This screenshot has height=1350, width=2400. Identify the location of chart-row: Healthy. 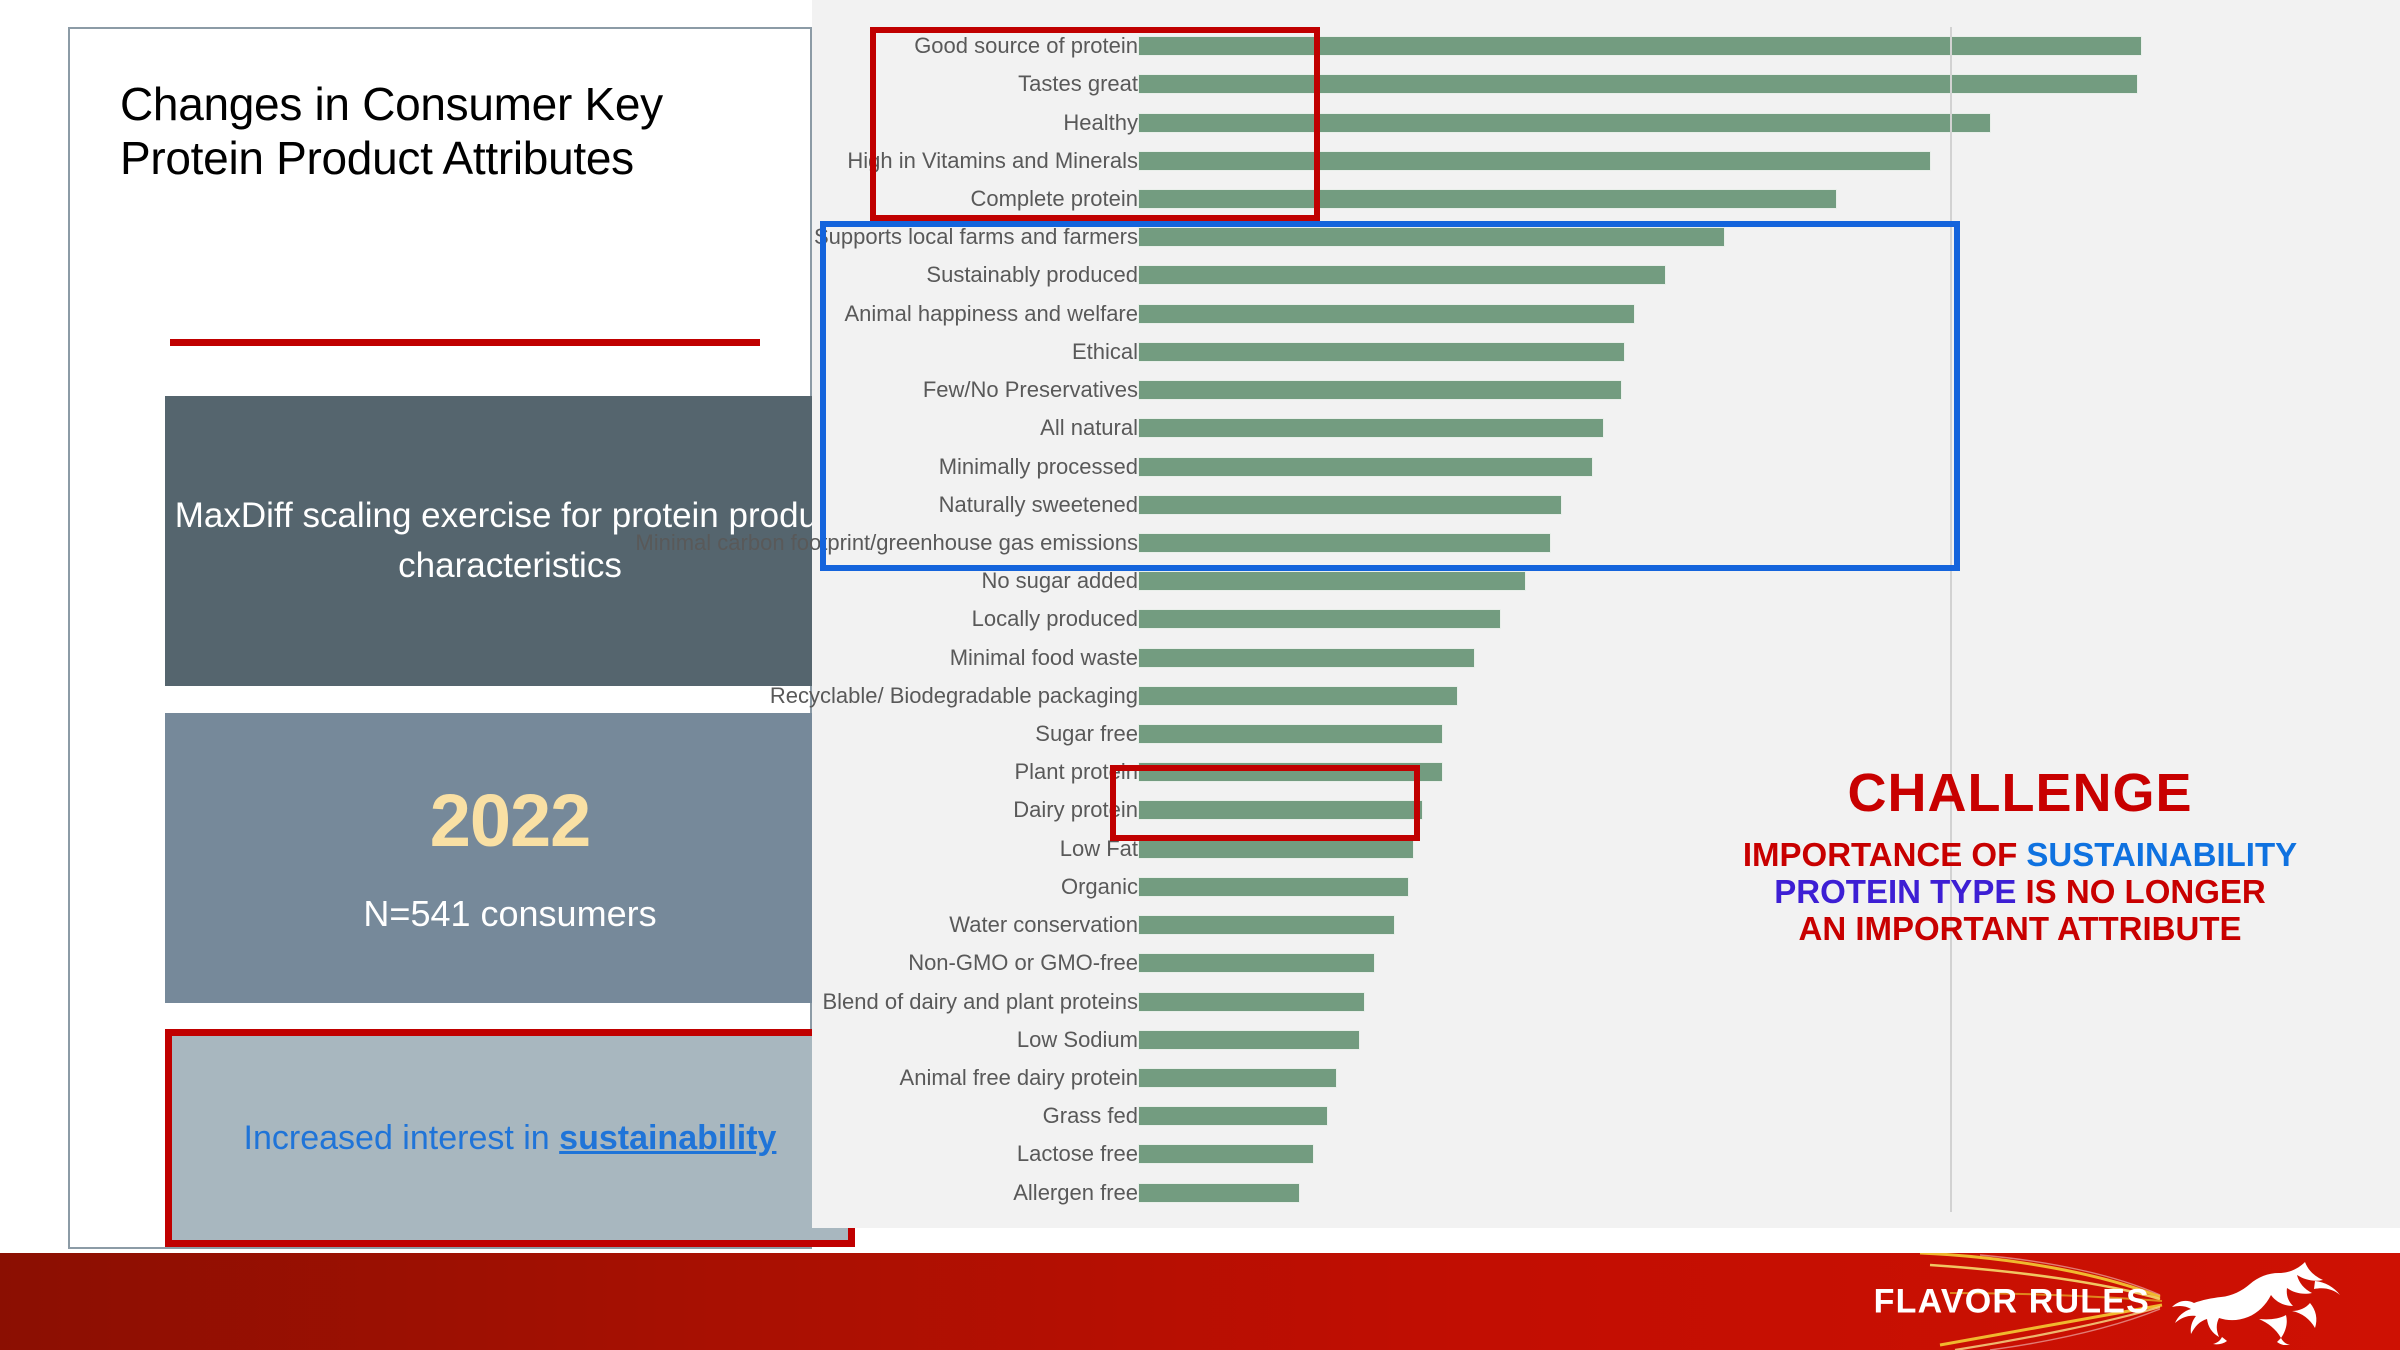
(1606, 122).